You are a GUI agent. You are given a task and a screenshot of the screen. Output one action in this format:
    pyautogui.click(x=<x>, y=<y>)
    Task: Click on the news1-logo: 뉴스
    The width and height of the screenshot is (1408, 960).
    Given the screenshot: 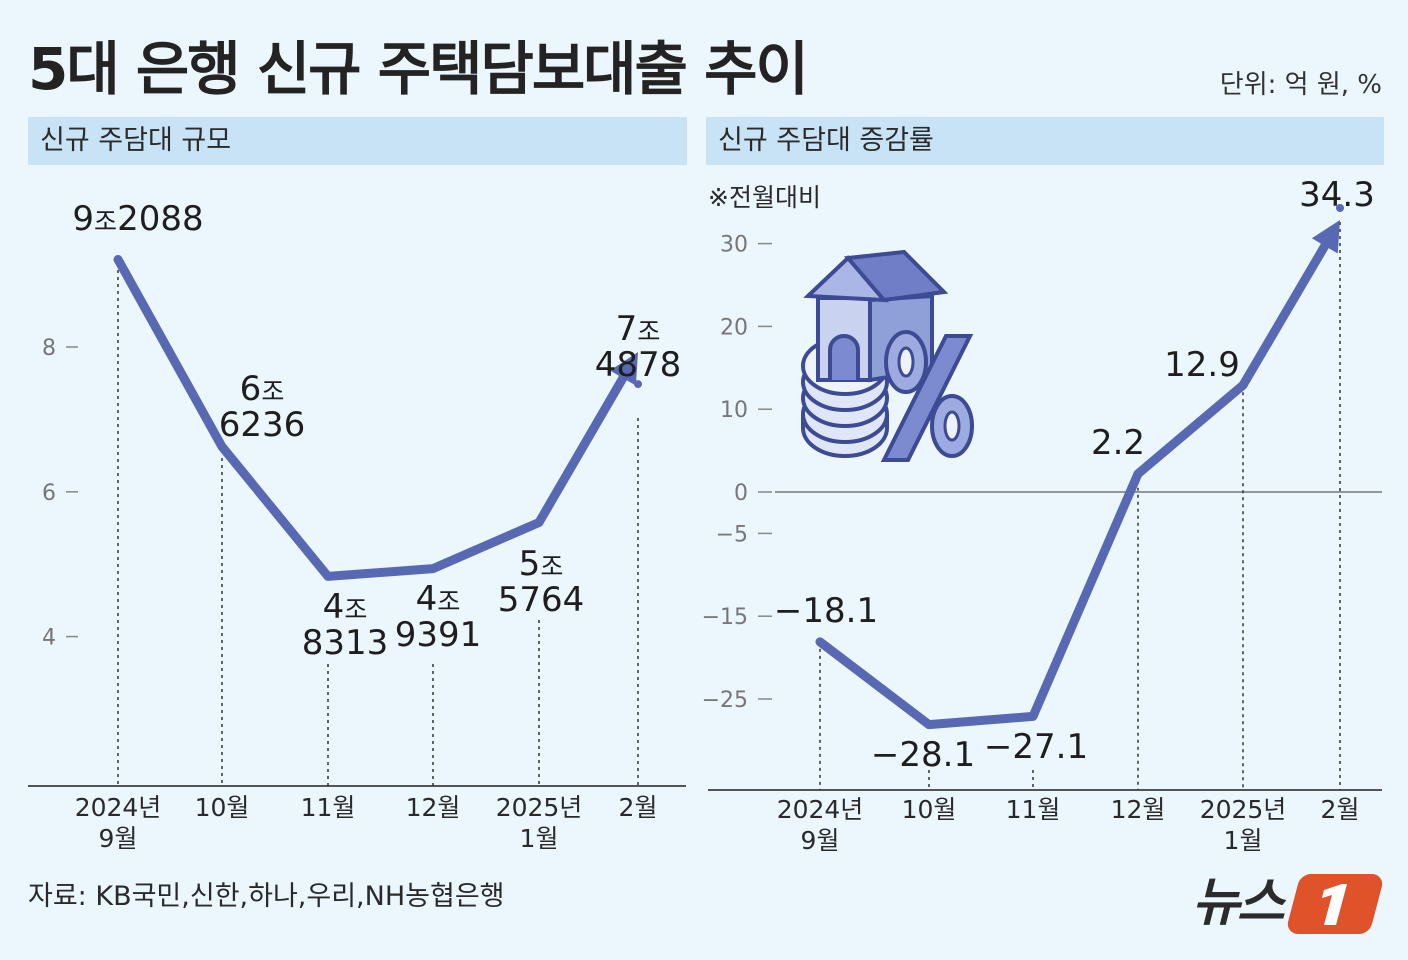 What is the action you would take?
    pyautogui.click(x=1290, y=899)
    